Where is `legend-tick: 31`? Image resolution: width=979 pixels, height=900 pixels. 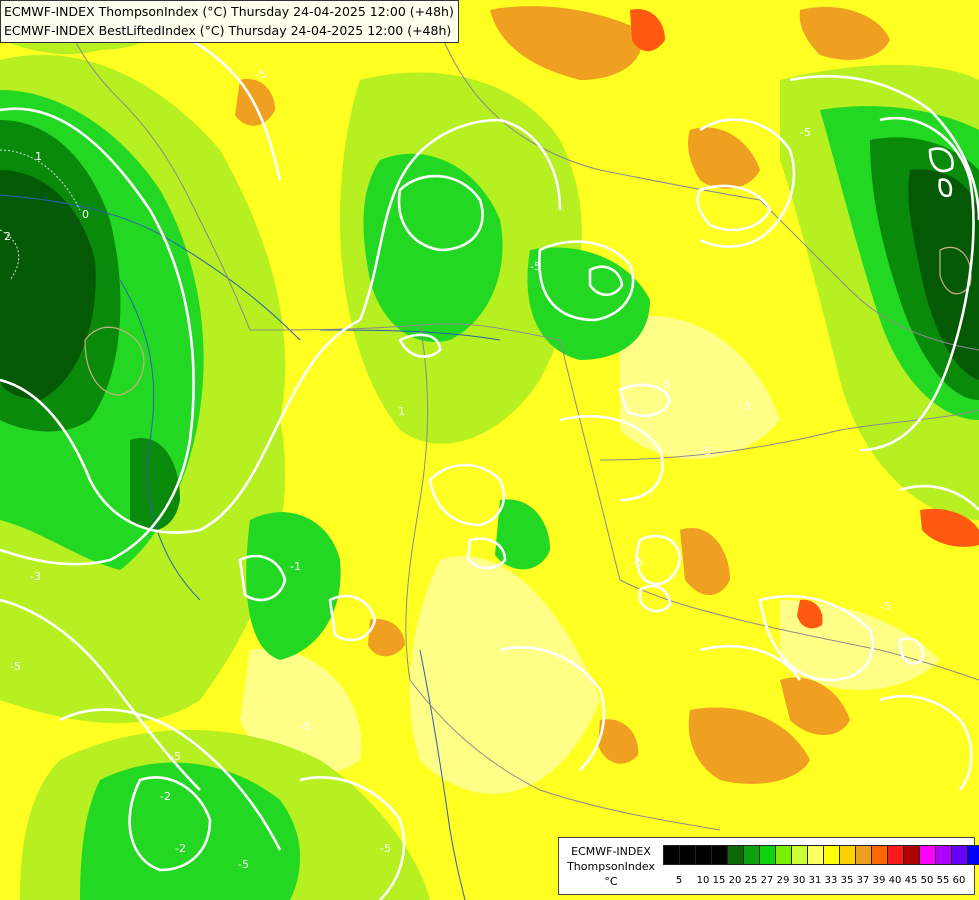
legend-tick: 31 is located at coordinates (815, 880).